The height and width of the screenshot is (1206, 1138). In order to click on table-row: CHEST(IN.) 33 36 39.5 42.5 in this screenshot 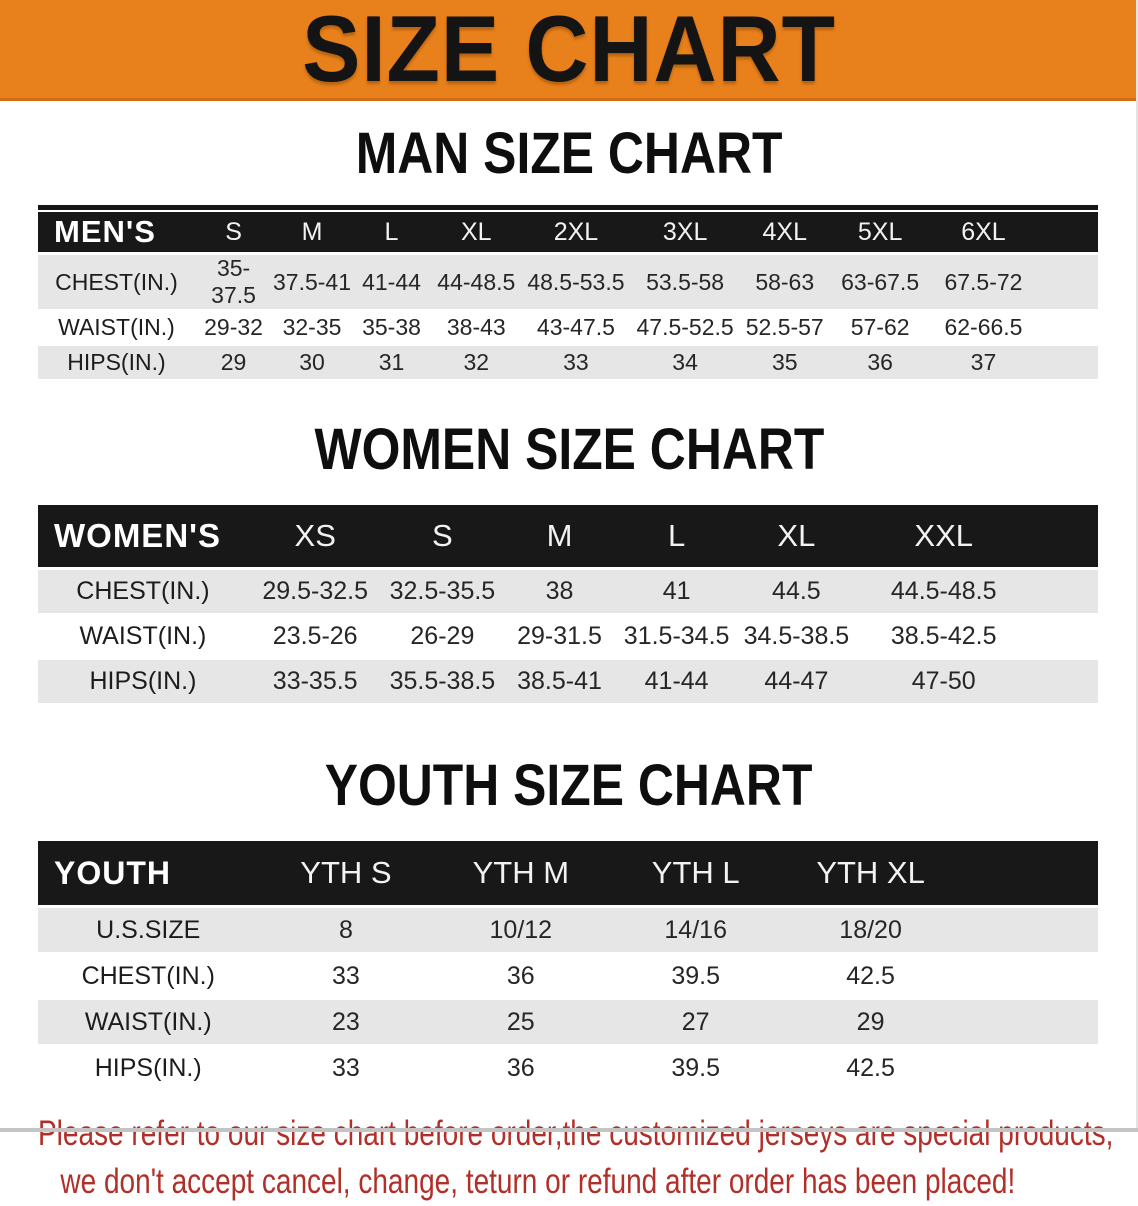, I will do `click(568, 976)`.